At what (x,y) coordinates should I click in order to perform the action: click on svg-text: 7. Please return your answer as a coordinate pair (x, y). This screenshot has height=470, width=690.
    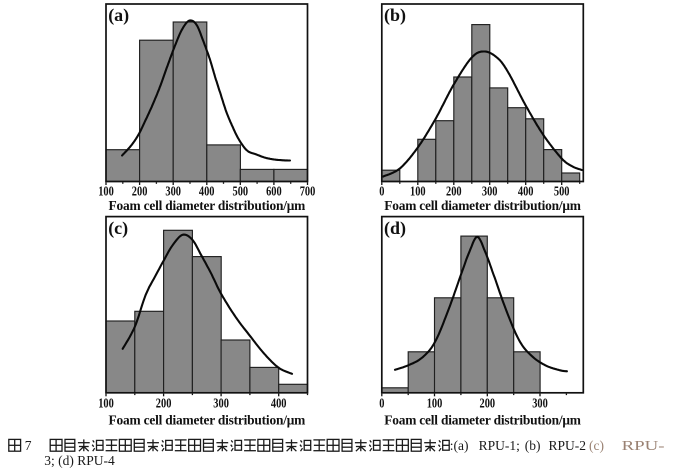
    Looking at the image, I should click on (28, 445).